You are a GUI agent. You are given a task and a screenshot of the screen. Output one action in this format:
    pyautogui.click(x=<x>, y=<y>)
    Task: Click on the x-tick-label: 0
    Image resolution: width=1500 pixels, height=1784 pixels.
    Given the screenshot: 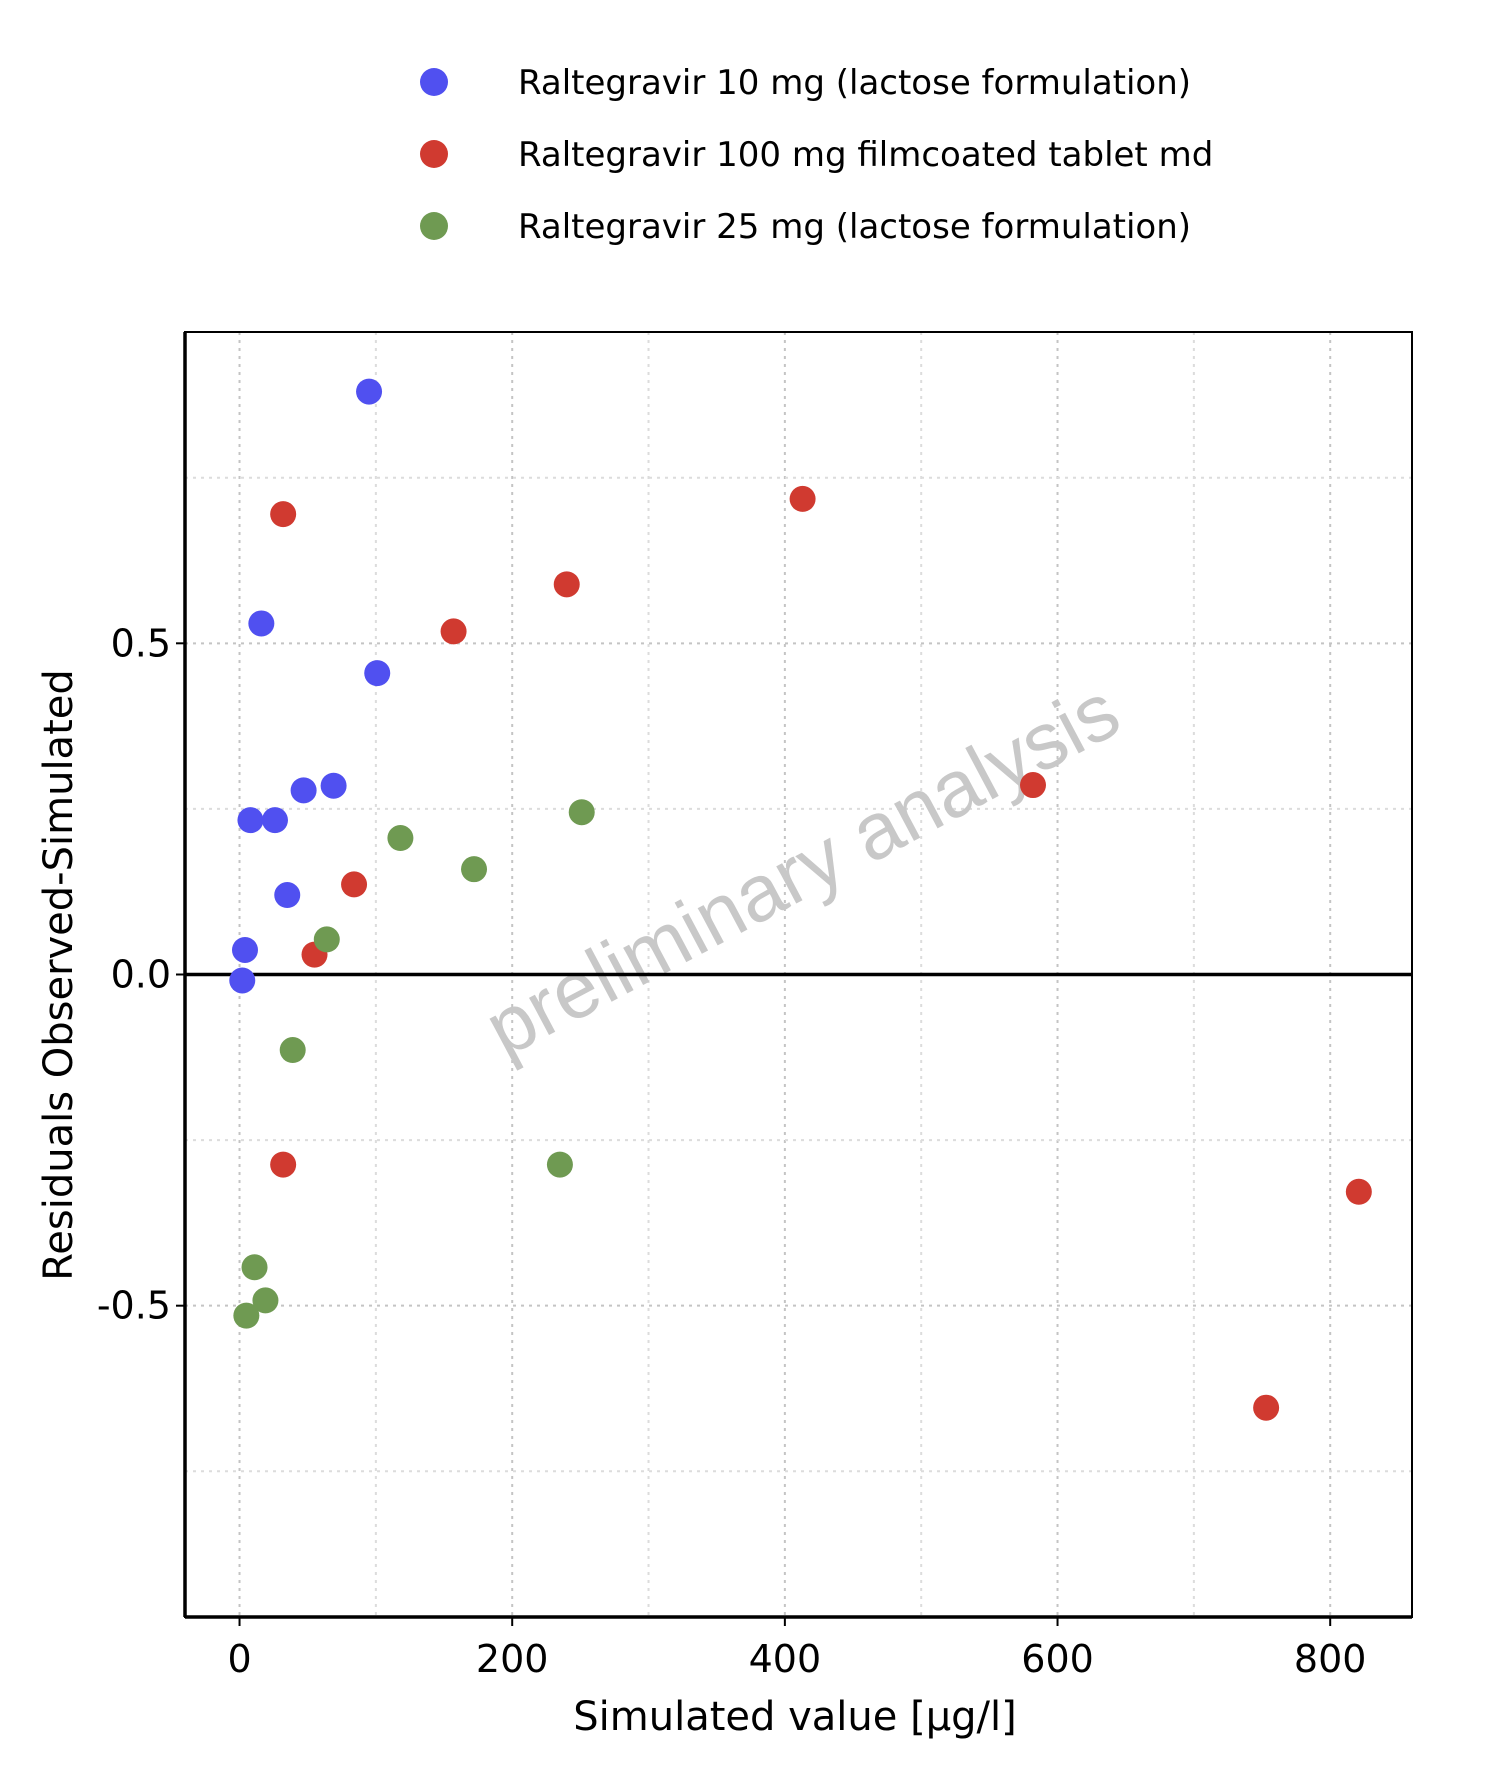 What is the action you would take?
    pyautogui.click(x=239, y=1659)
    